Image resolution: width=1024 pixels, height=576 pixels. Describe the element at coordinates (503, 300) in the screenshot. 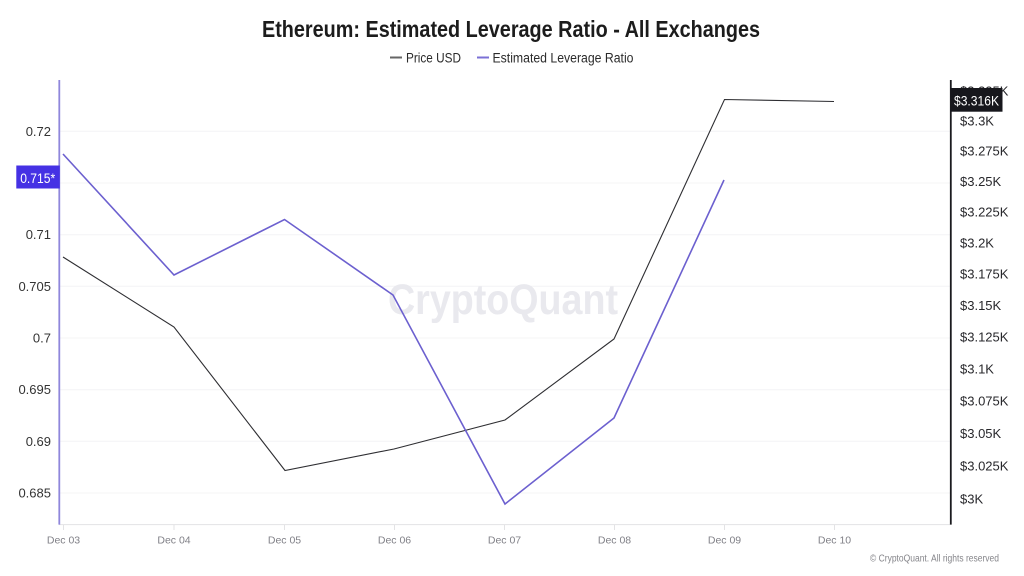

I see `svg-text: CryptoQuant` at that location.